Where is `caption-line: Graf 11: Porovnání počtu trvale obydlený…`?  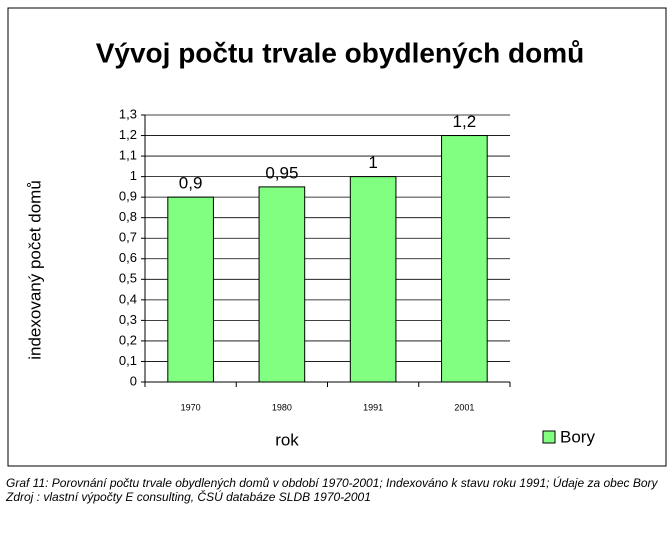 caption-line: Graf 11: Porovnání počtu trvale obydlený… is located at coordinates (332, 483).